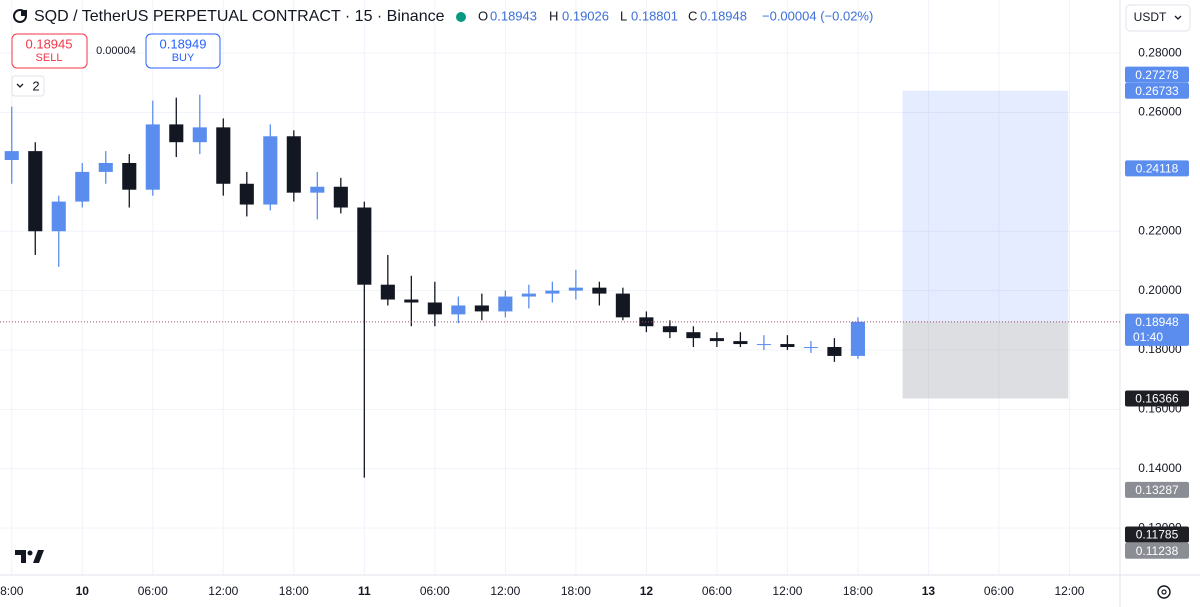  I want to click on settings-button, so click(1164, 592).